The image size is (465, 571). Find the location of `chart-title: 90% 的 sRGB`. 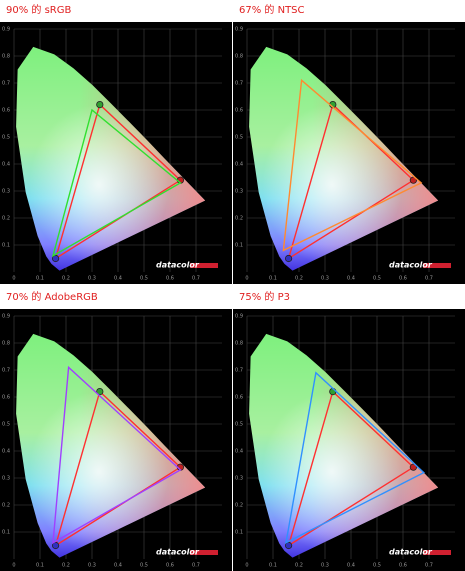

chart-title: 90% 的 sRGB is located at coordinates (38, 9).